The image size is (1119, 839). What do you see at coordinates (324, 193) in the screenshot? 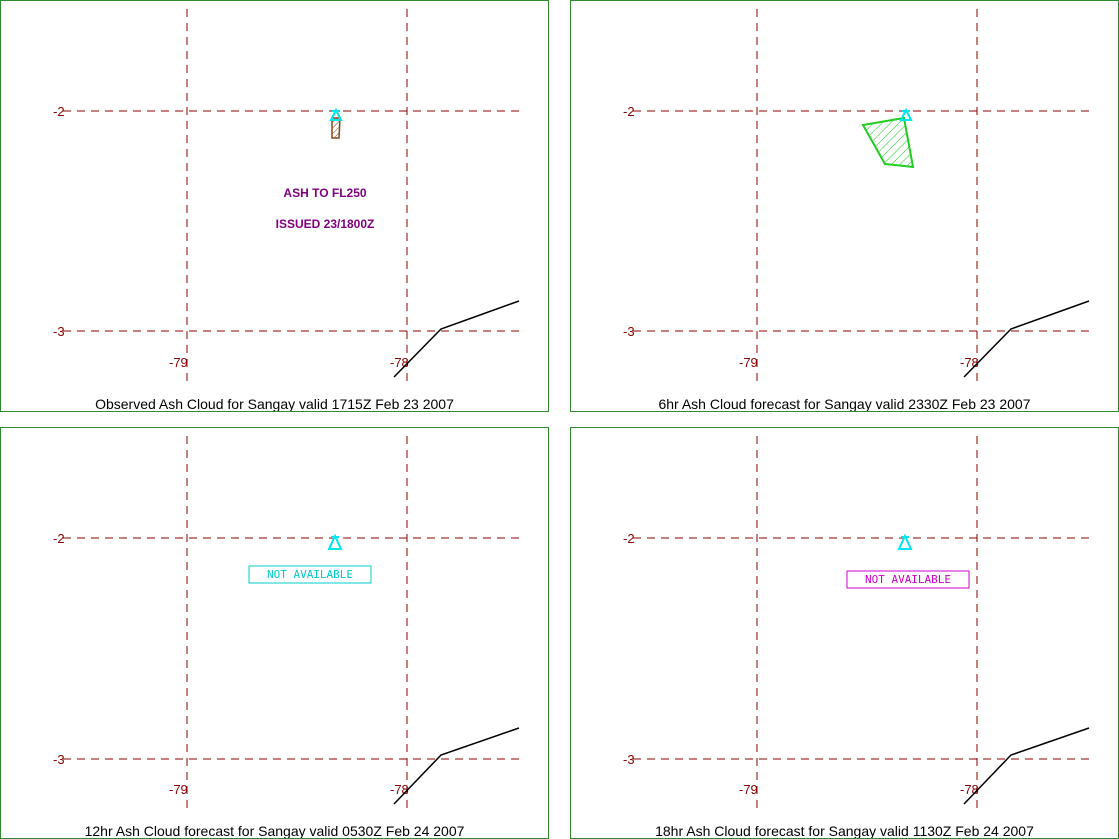
I see `ash-height-note: ASH TO FL250` at bounding box center [324, 193].